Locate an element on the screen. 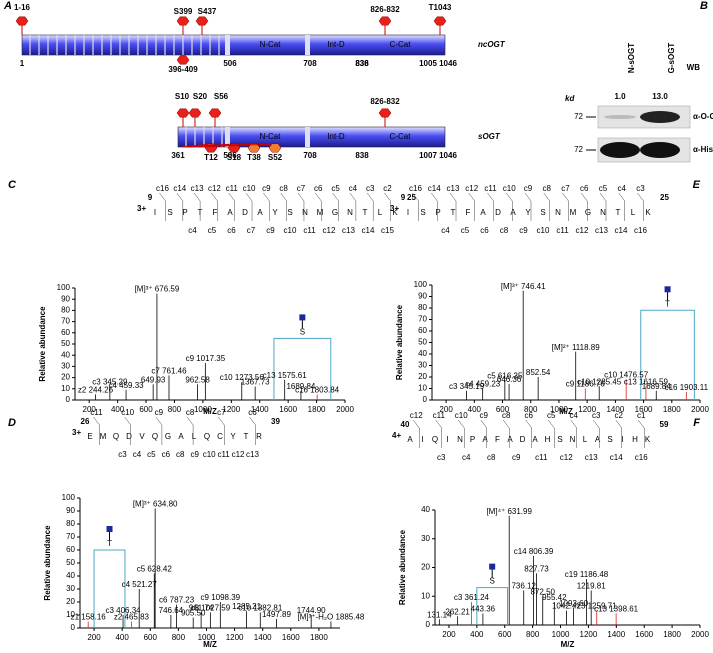  glyco-residue: S is located at coordinates (302, 332).